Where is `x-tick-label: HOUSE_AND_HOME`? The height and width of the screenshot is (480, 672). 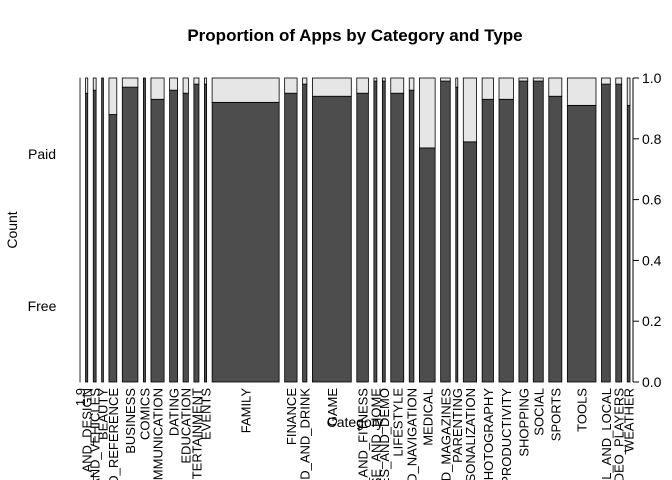 x-tick-label: HOUSE_AND_HOME is located at coordinates (375, 434).